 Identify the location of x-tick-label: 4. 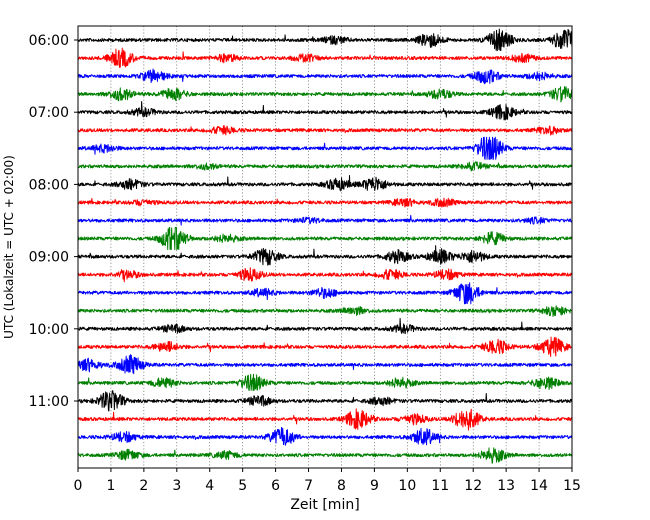
(209, 486).